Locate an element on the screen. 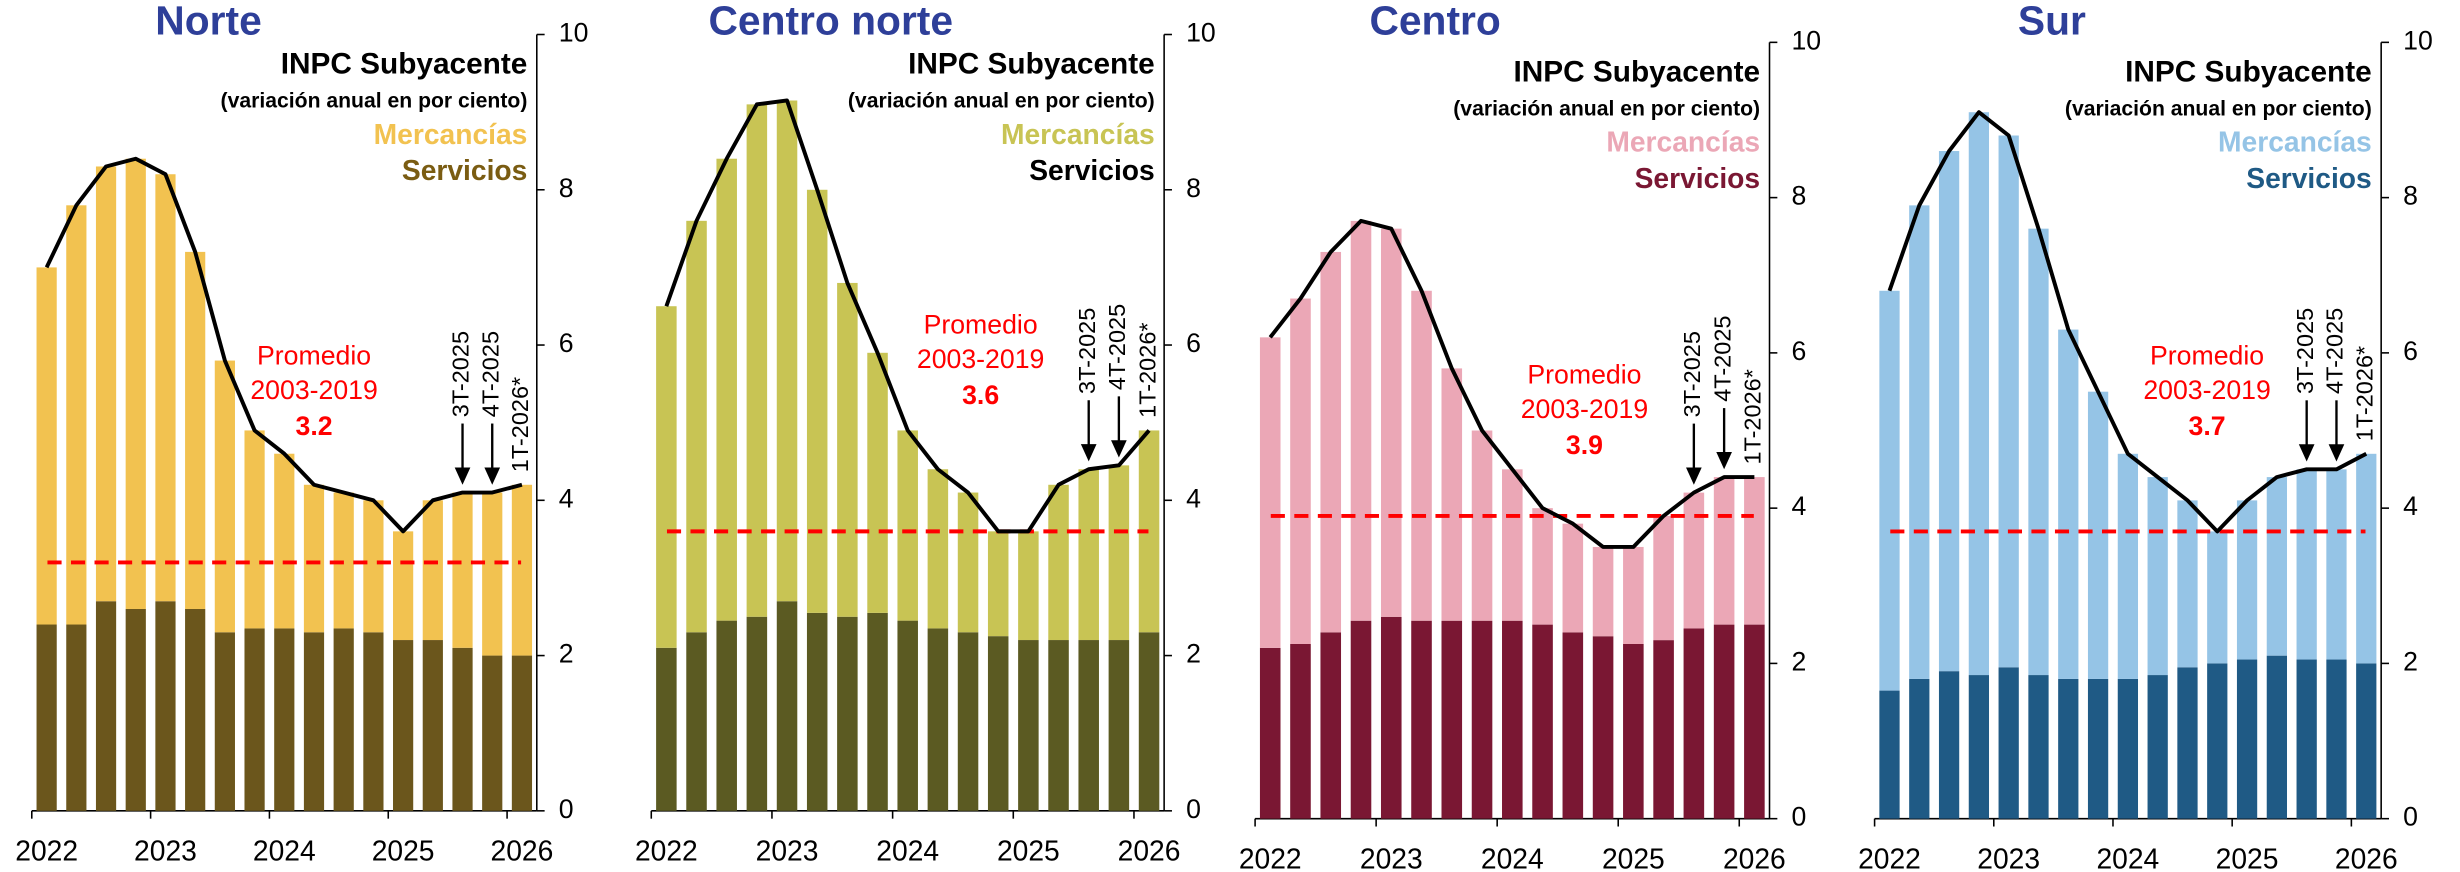 The width and height of the screenshot is (2460, 872). panel-title: Centro is located at coordinates (1434, 21).